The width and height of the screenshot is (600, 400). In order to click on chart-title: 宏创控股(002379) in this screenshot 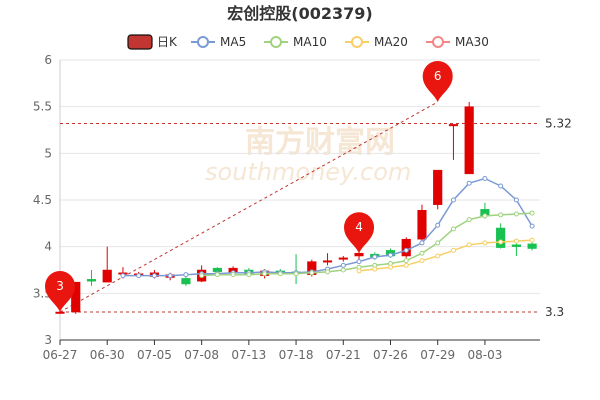, I will do `click(299, 13)`.